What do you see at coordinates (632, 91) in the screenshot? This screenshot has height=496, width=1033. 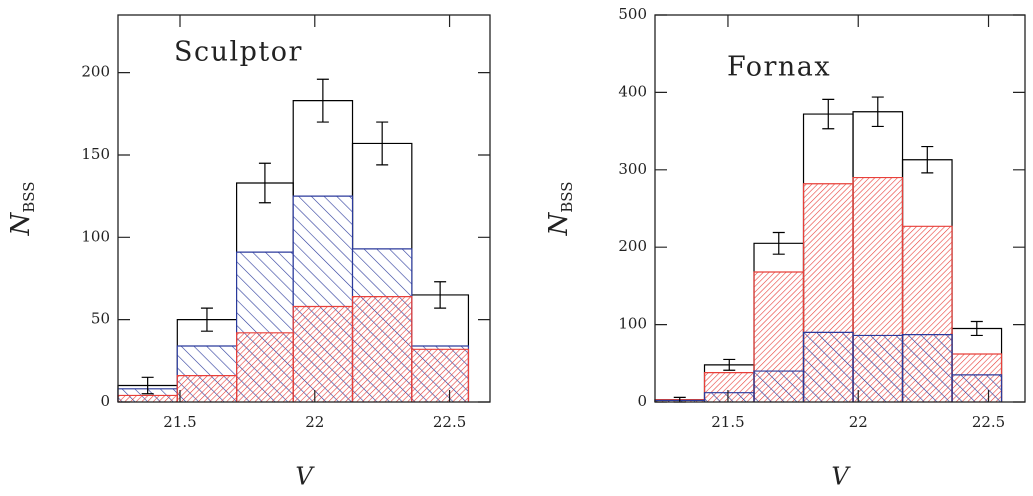 I see `y-tick-label: 400` at bounding box center [632, 91].